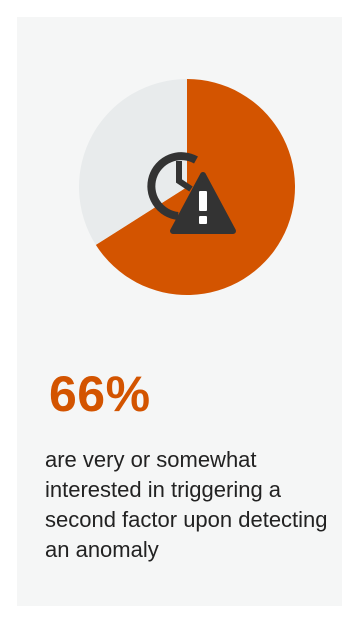  What do you see at coordinates (203, 220) in the screenshot?
I see `warning-exclamation-dot` at bounding box center [203, 220].